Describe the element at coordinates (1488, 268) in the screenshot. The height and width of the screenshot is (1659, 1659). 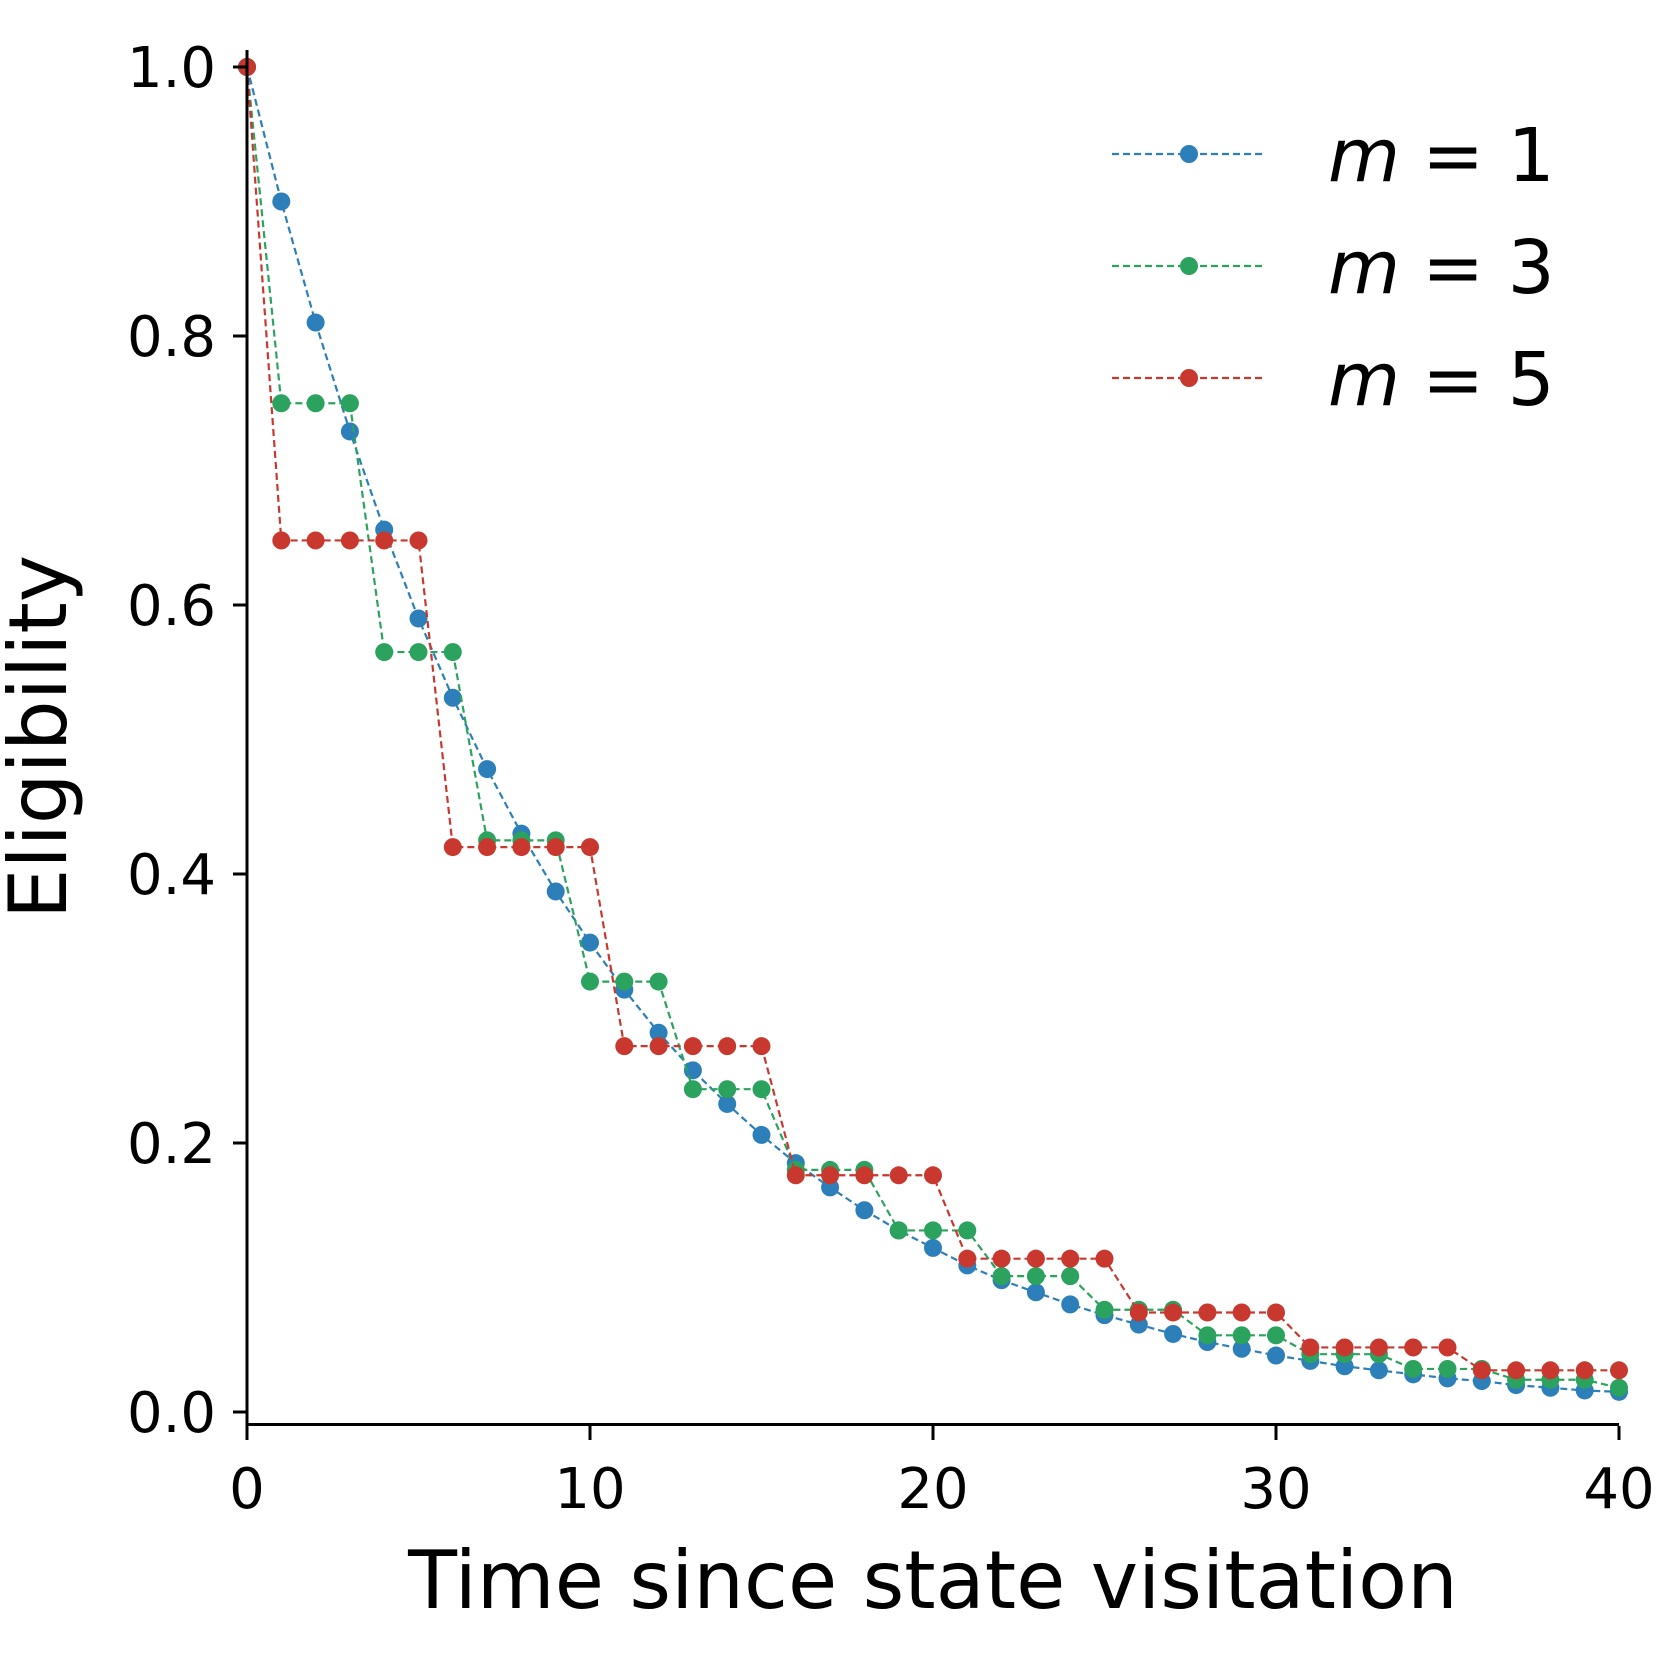
I see `legend-eq: = 3` at that location.